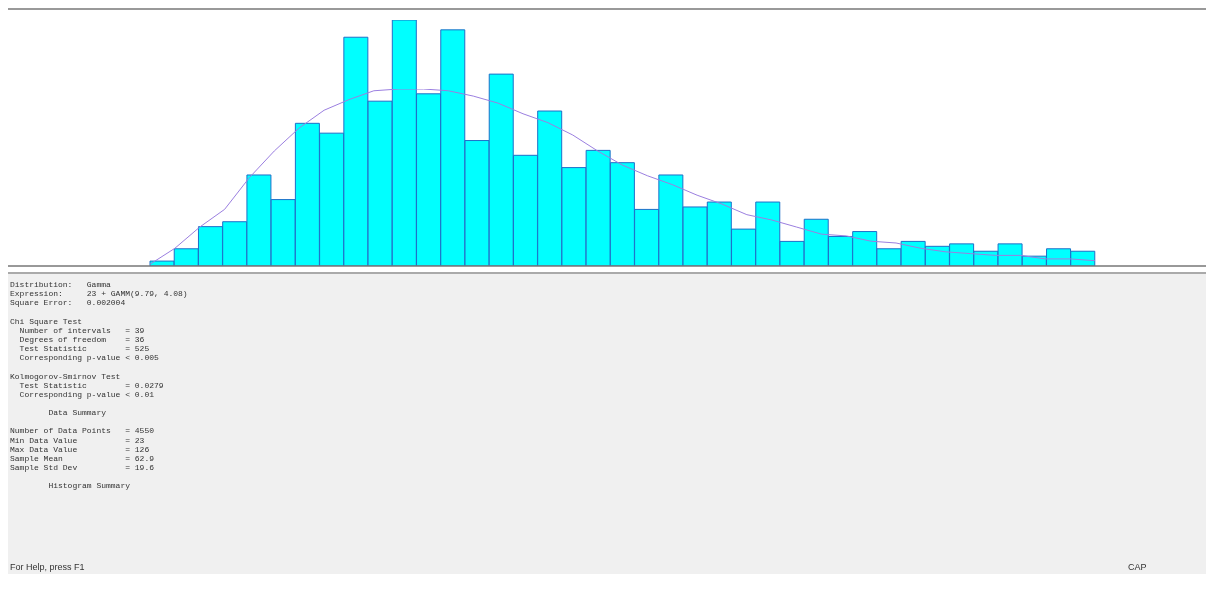 The width and height of the screenshot is (1214, 593). What do you see at coordinates (99, 294) in the screenshot?
I see `text: Distribution: Gamma Expression: 23 + GAMM(9.79, 4.08) Square Error: 0.002004` at bounding box center [99, 294].